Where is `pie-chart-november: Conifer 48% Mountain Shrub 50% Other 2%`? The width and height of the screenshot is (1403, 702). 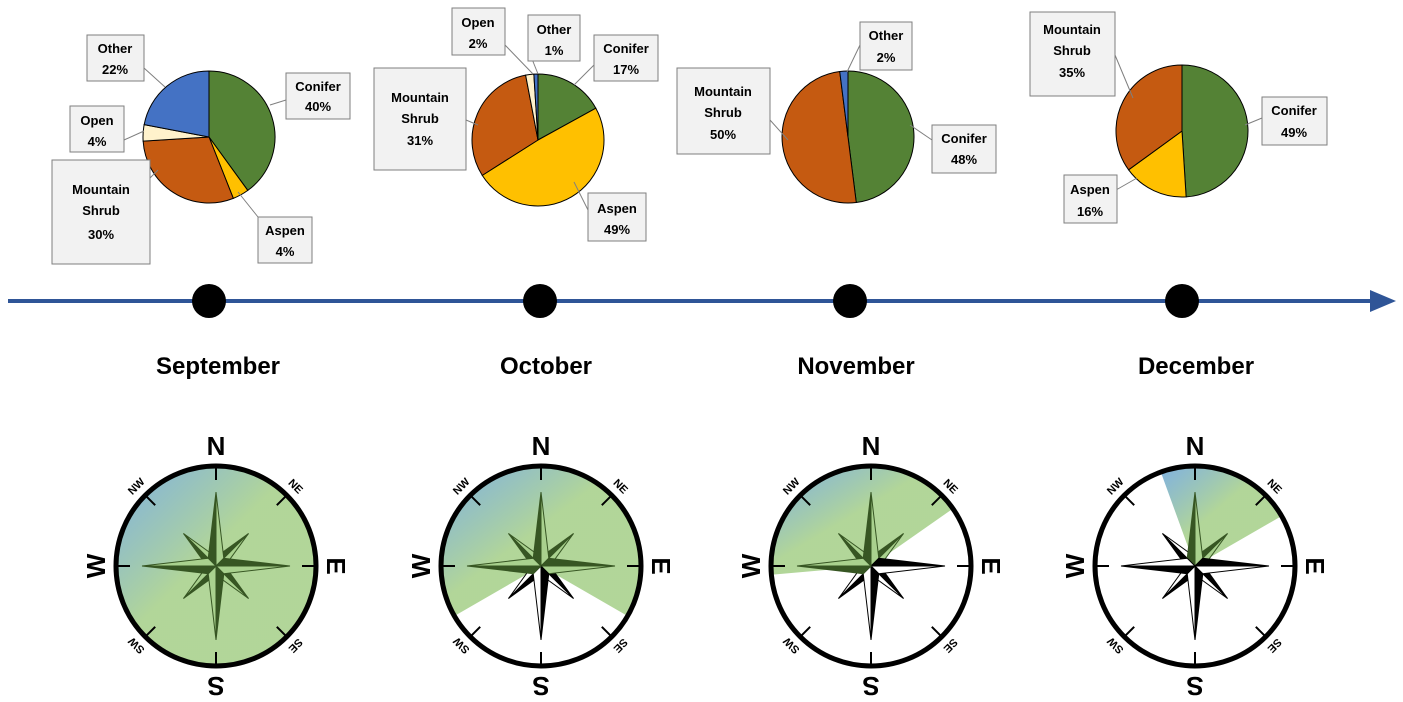
pie-chart-november: Conifer 48% Mountain Shrub 50% Other 2% is located at coordinates (836, 112).